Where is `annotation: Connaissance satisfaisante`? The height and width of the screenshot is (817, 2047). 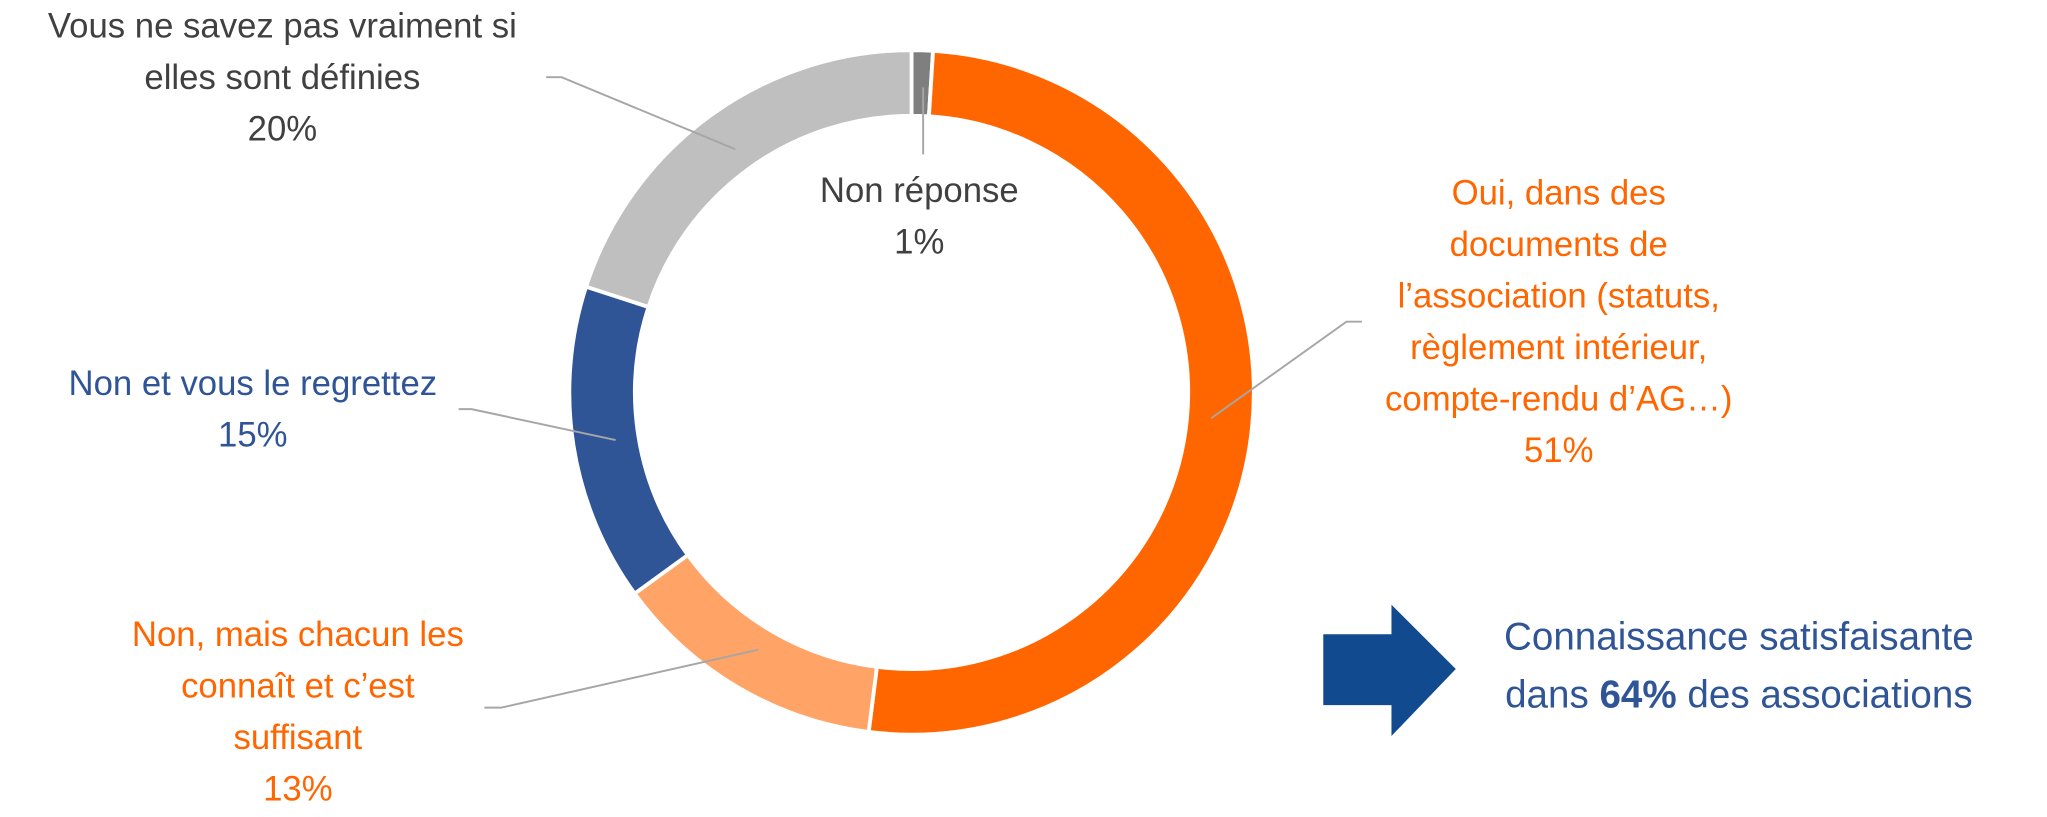 annotation: Connaissance satisfaisante is located at coordinates (1739, 637).